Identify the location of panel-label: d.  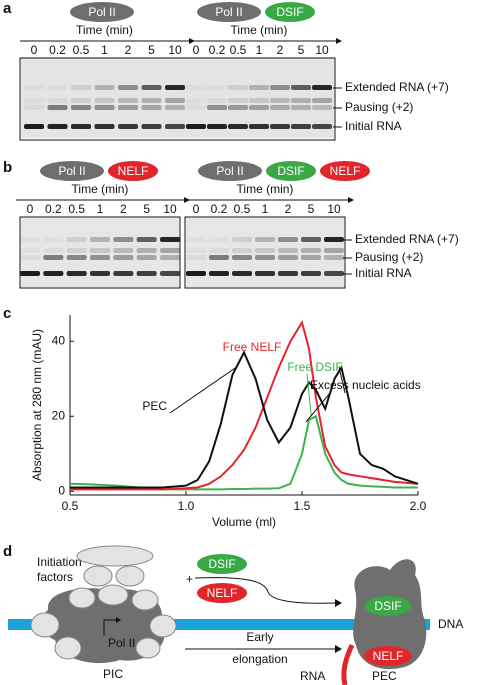
(7, 551).